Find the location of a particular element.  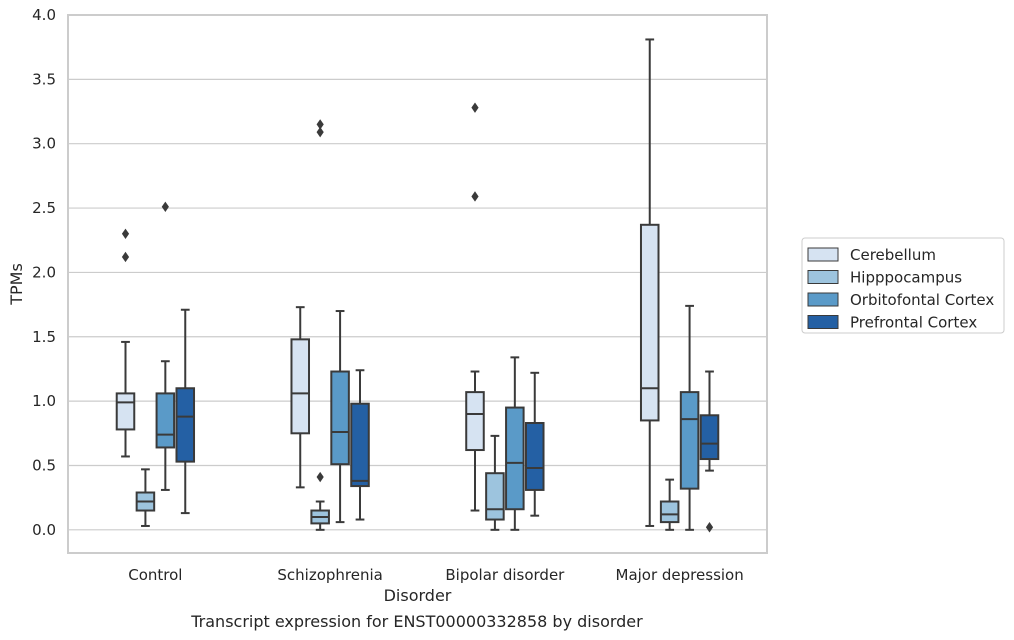

y-tick-label: 3.5 is located at coordinates (44, 79).